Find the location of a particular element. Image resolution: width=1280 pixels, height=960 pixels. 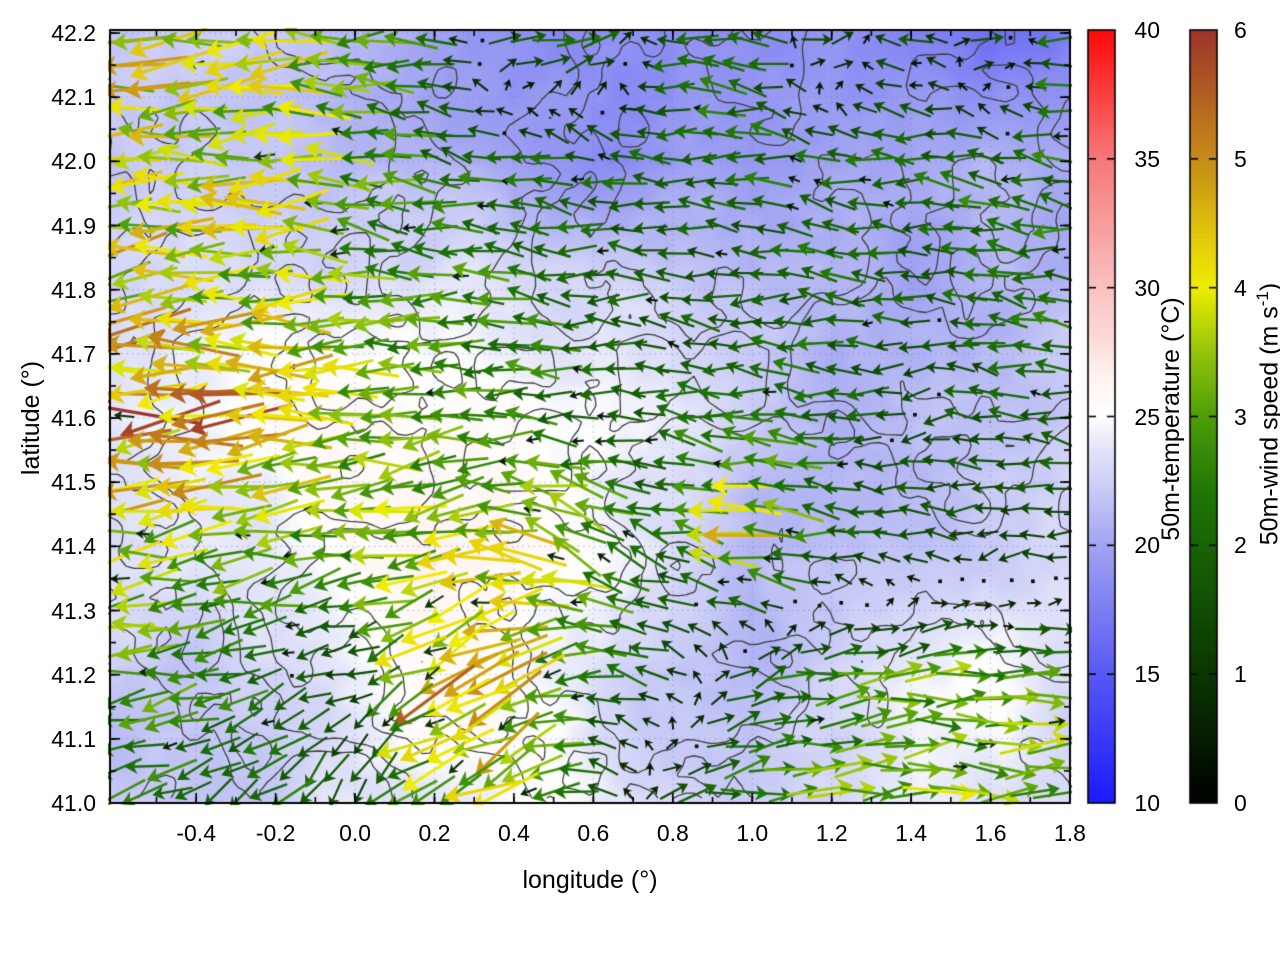

y-axis-title: latitude (°) is located at coordinates (31, 418).